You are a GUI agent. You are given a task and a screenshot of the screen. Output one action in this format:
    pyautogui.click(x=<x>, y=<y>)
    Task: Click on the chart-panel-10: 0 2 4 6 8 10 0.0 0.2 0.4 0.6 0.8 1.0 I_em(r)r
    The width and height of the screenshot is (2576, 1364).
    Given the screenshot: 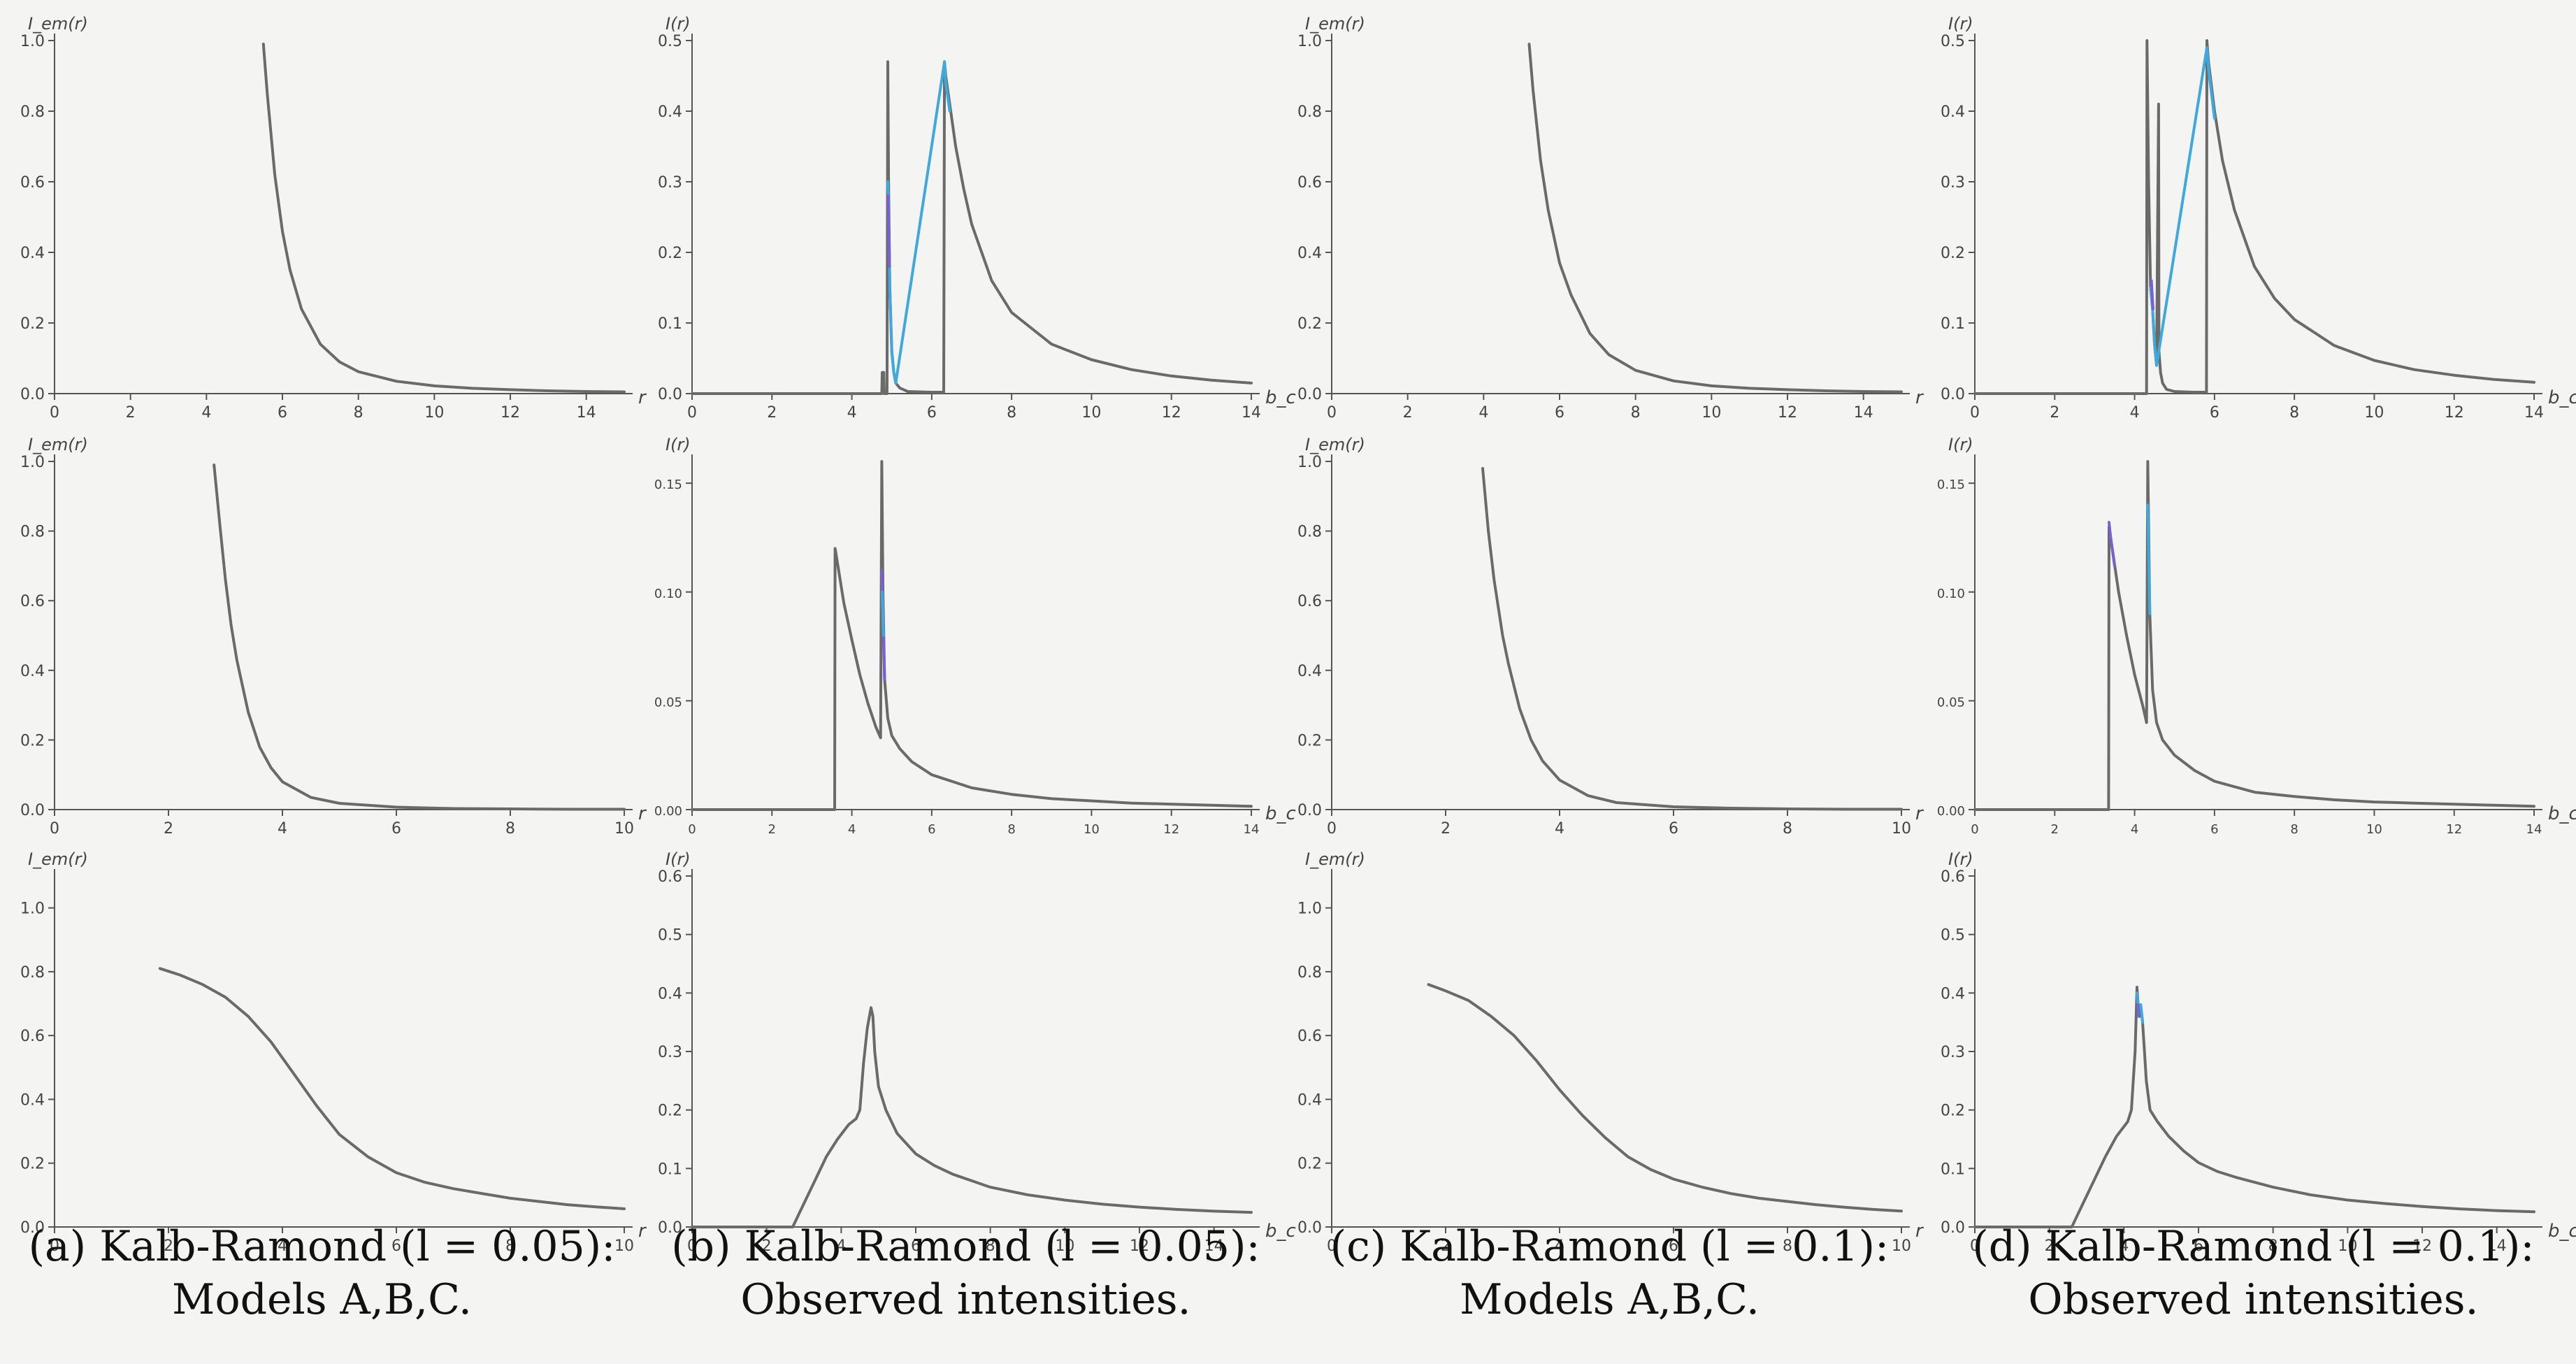 What is the action you would take?
    pyautogui.click(x=1610, y=1052)
    